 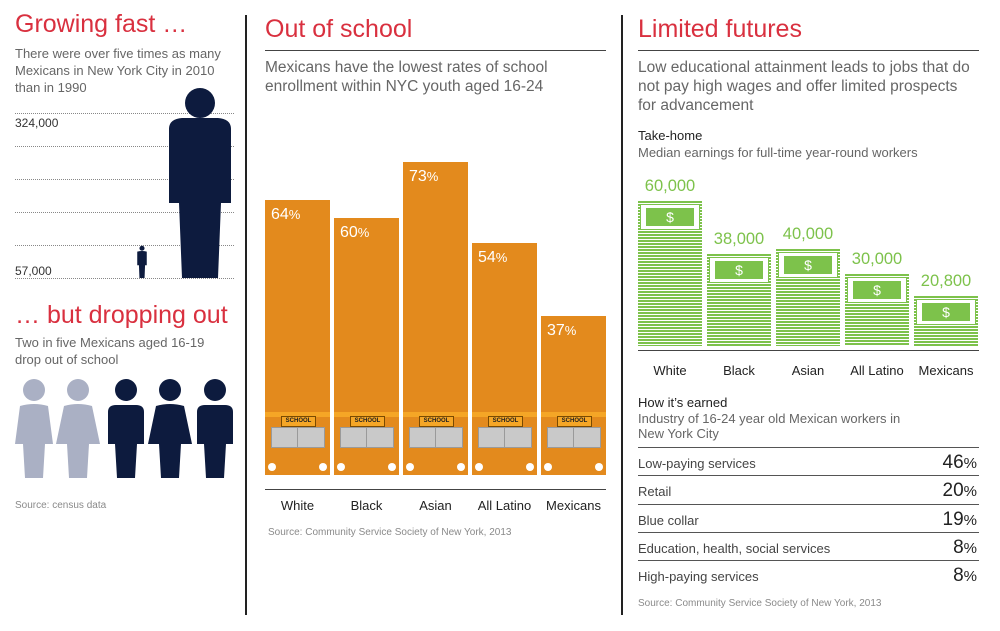 I want to click on industry-label: Low-paying services, so click(x=697, y=463).